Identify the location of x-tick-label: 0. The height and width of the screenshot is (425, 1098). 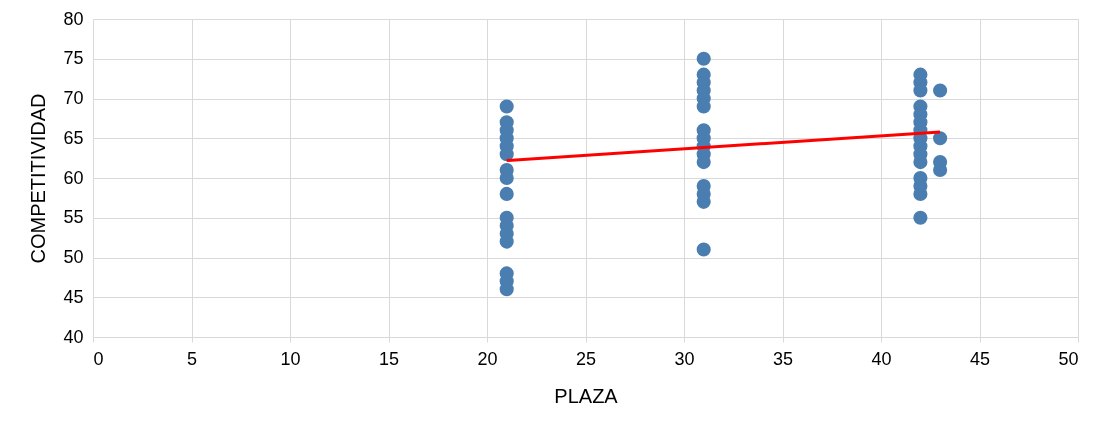
(98, 358).